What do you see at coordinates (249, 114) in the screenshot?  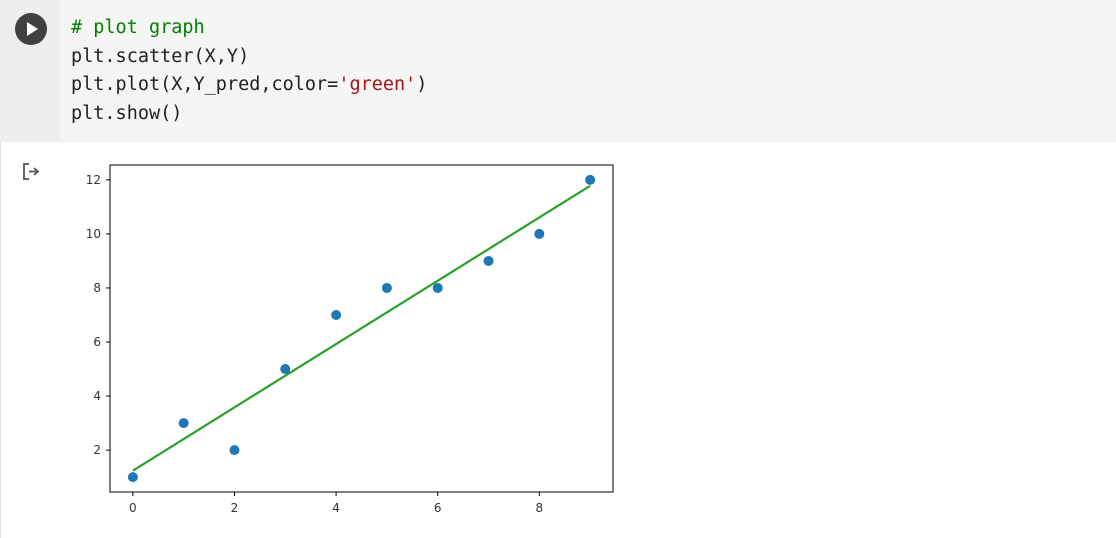 I see `code-line: plt.show()` at bounding box center [249, 114].